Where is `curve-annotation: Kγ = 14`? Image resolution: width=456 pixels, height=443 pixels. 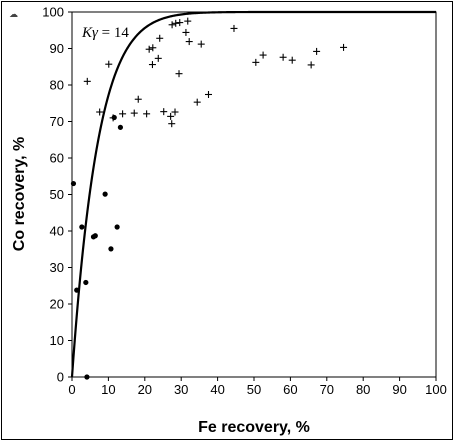
curve-annotation: Kγ = 14 is located at coordinates (105, 33).